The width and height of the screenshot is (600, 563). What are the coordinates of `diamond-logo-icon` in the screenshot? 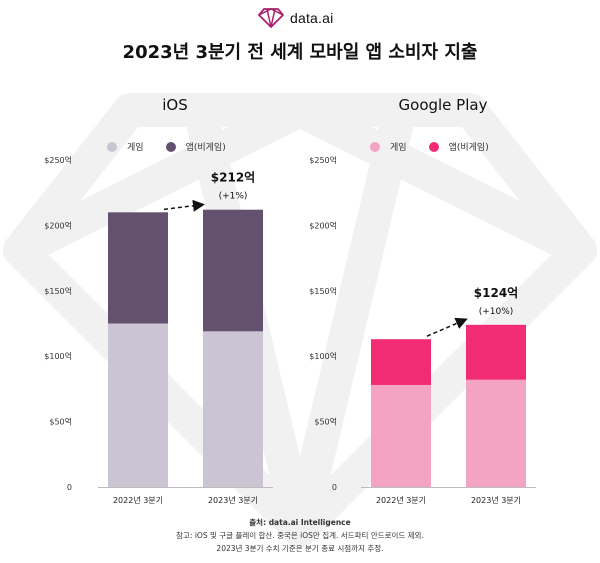 It's located at (271, 18).